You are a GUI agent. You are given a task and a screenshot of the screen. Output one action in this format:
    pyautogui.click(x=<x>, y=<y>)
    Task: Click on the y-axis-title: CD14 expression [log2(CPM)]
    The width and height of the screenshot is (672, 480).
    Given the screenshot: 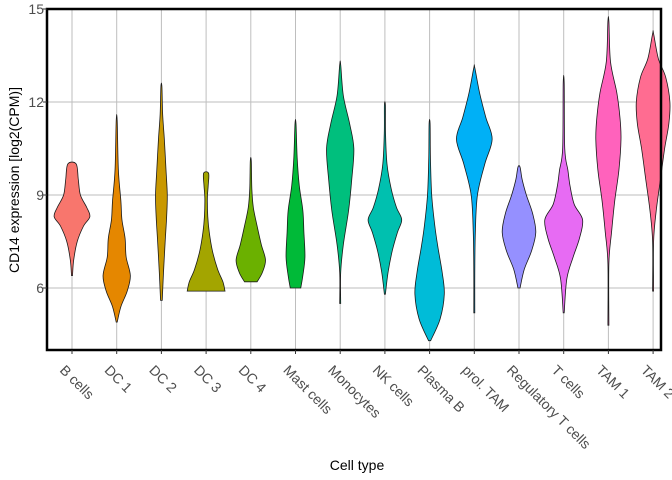 What is the action you would take?
    pyautogui.click(x=14, y=180)
    